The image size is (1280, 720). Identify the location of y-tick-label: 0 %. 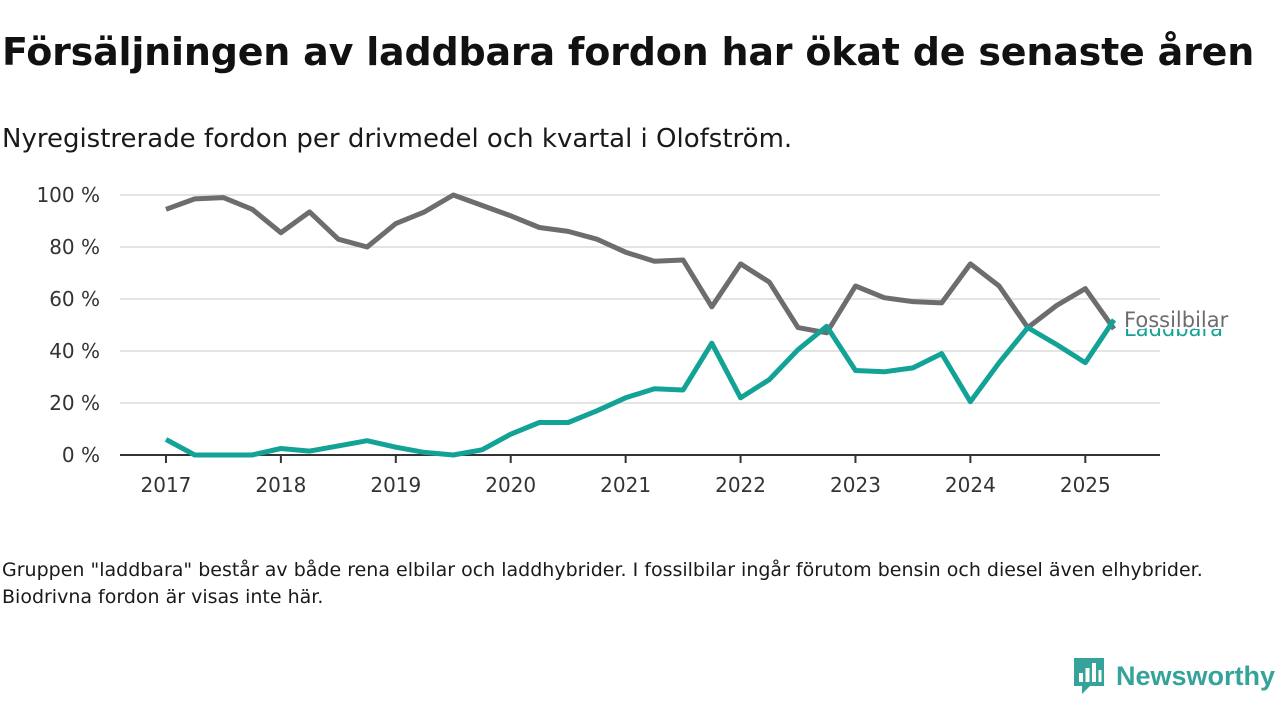
(81, 455).